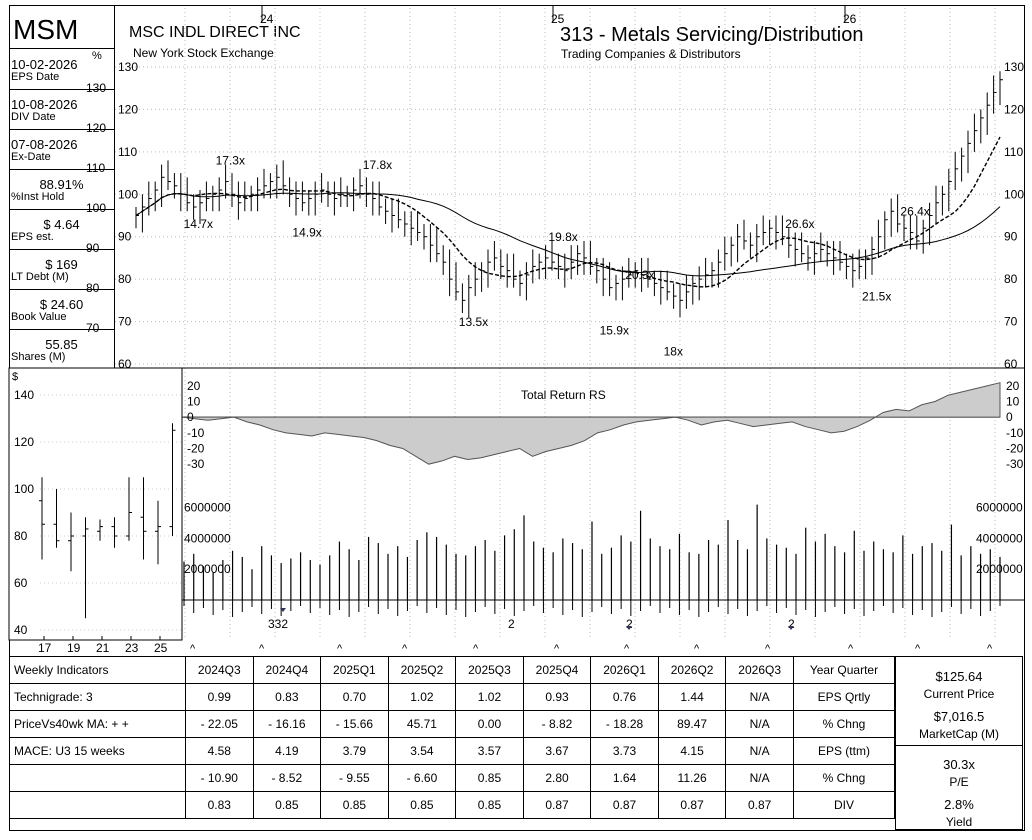 The width and height of the screenshot is (1032, 840). What do you see at coordinates (21, 536) in the screenshot?
I see `inset-axis-label: 80` at bounding box center [21, 536].